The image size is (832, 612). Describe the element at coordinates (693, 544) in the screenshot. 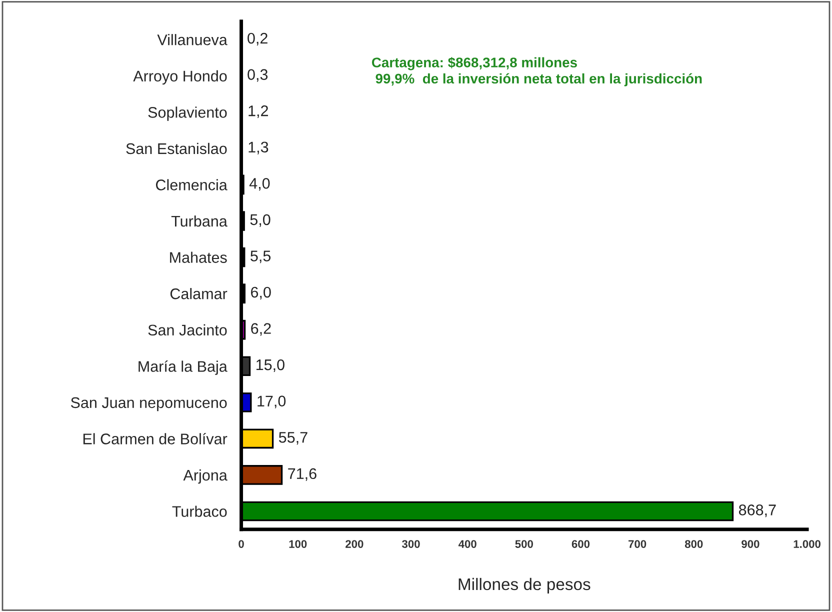

I see `x-tick-label: 800` at that location.